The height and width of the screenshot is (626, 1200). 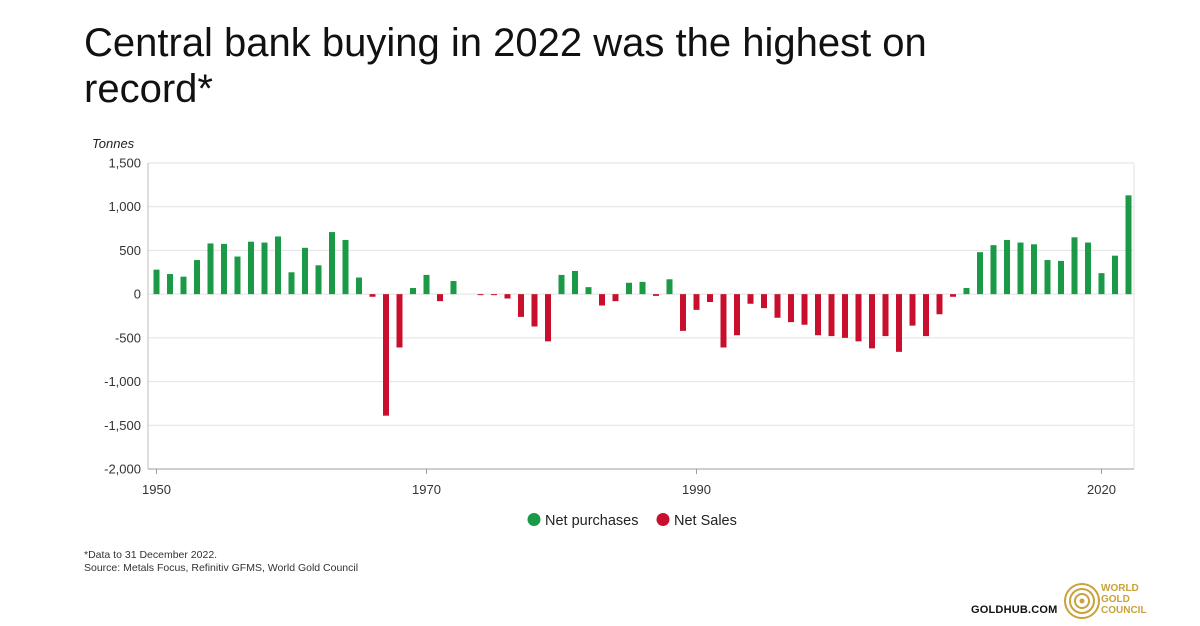 I want to click on bar-1966, so click(x=372, y=295).